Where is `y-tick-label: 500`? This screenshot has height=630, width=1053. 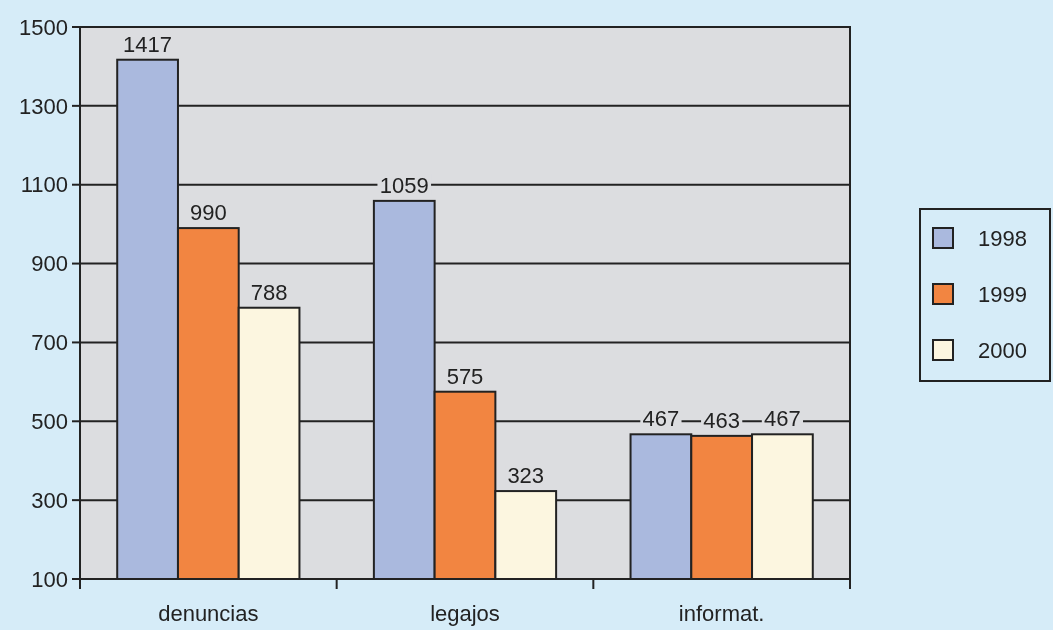
y-tick-label: 500 is located at coordinates (49, 421).